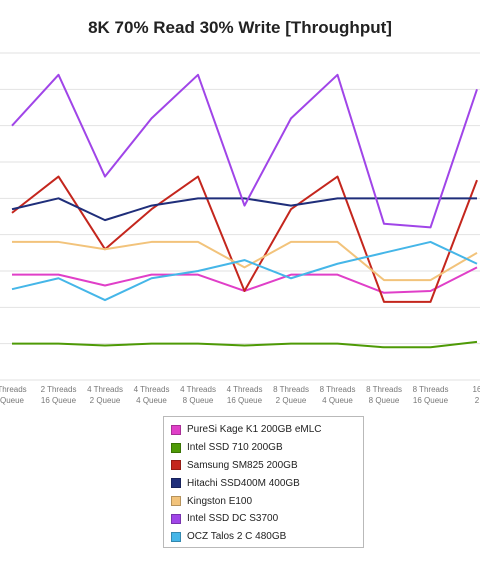 The image size is (480, 568). What do you see at coordinates (235, 448) in the screenshot?
I see `legend-label: Intel SSD 710 200GB` at bounding box center [235, 448].